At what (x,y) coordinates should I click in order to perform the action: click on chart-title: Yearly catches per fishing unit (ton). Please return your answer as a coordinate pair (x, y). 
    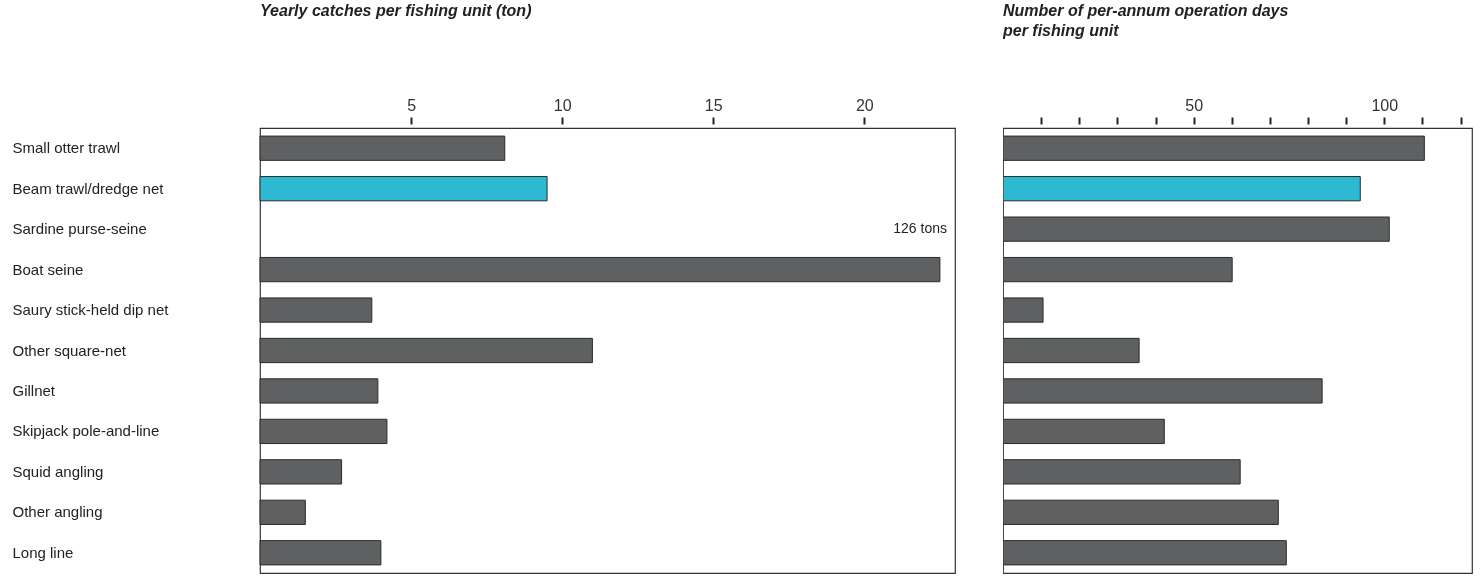
    Looking at the image, I should click on (396, 10).